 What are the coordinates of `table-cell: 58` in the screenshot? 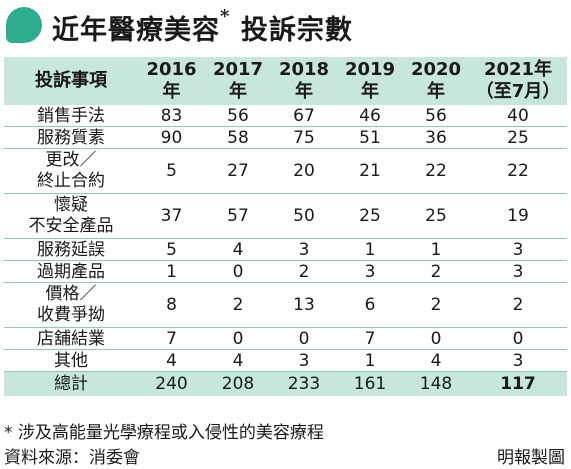 It's located at (238, 137).